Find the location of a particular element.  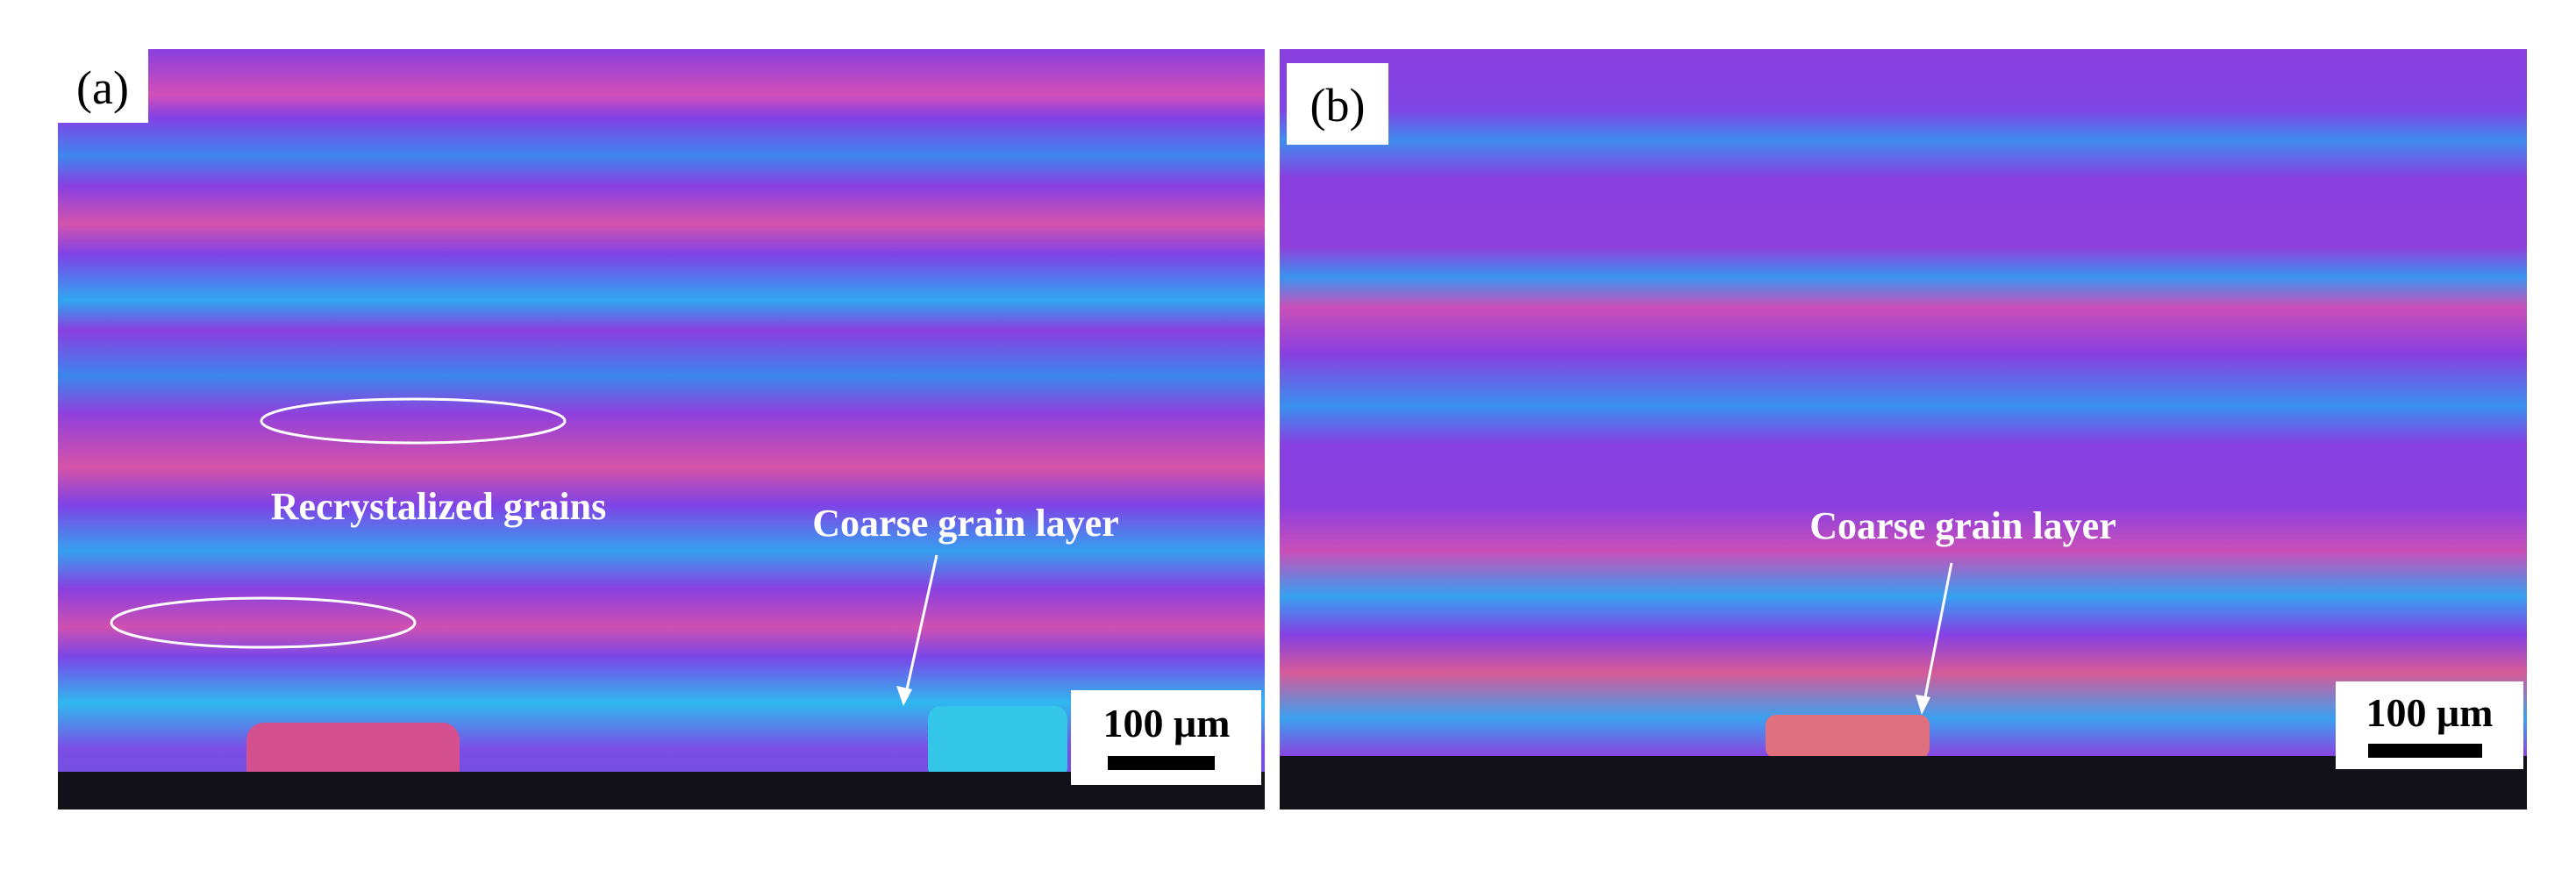

panel-label: (b) is located at coordinates (1338, 106).